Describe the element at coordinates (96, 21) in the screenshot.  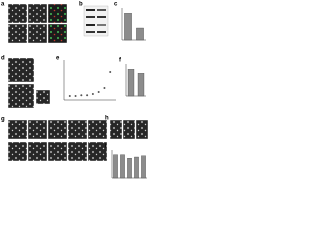
I see `western-blot` at that location.